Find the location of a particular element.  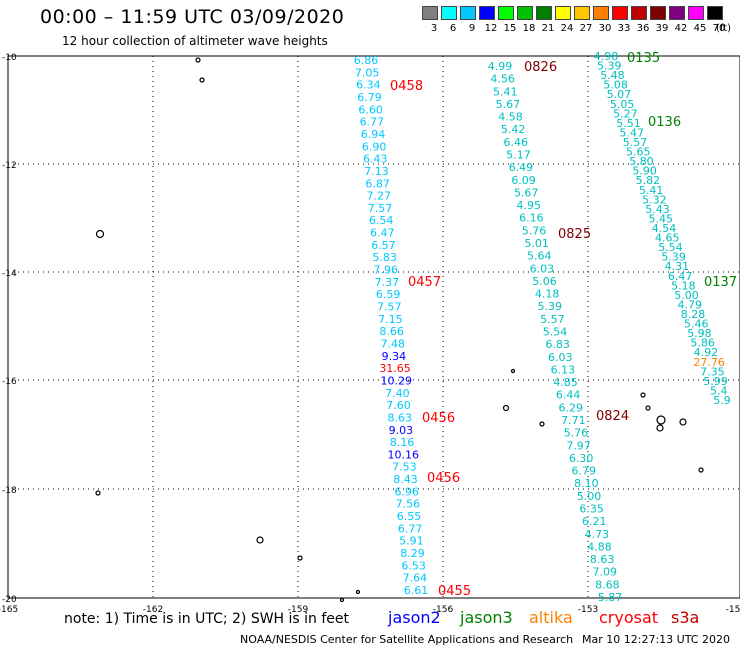

wave-height-value: 4.98 is located at coordinates (606, 56).